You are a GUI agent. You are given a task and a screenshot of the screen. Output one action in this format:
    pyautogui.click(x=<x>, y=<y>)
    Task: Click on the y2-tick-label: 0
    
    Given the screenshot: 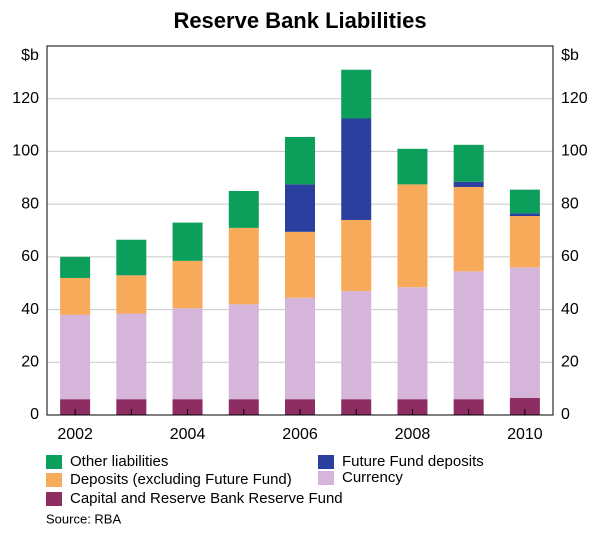 What is the action you would take?
    pyautogui.click(x=565, y=414)
    